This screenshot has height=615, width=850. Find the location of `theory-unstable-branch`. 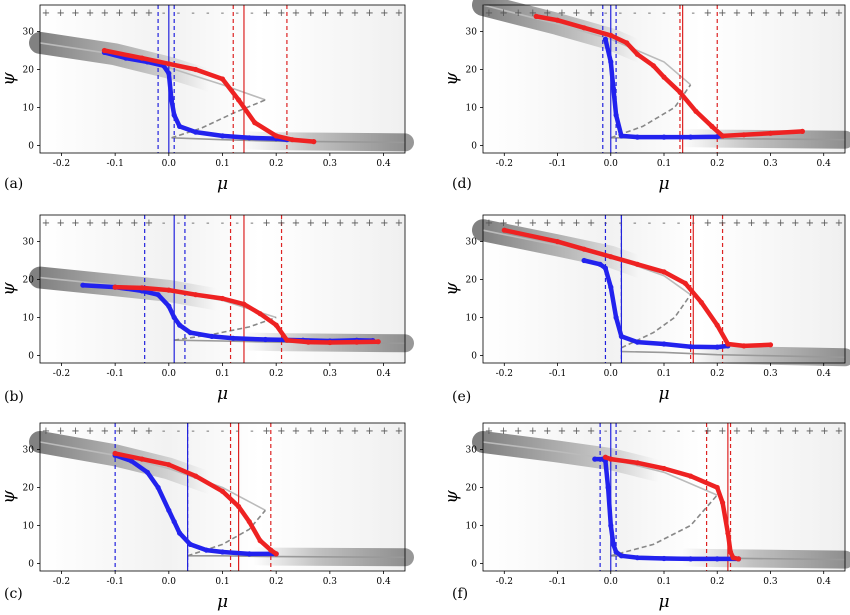

theory-unstable-branch is located at coordinates (218, 119).